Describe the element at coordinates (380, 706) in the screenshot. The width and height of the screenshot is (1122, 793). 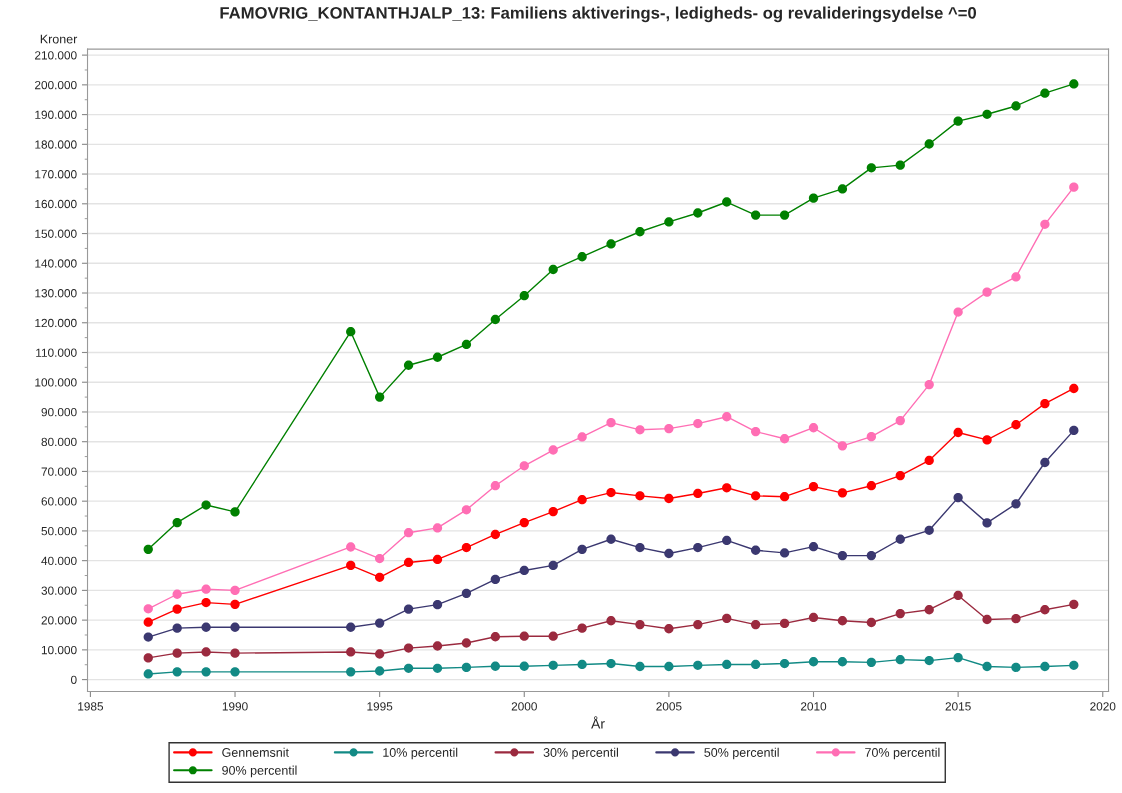
I see `x-tick-label: 1995` at that location.